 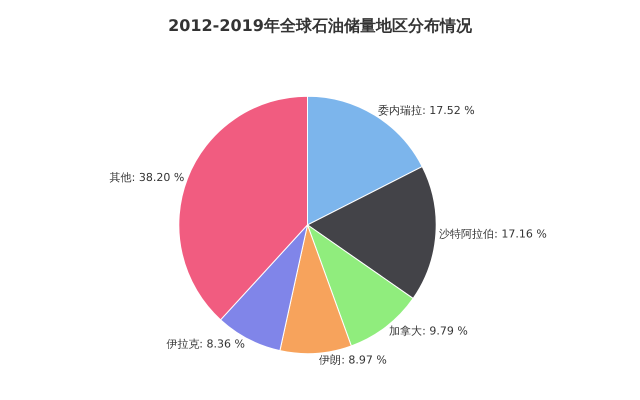 What do you see at coordinates (147, 177) in the screenshot?
I see `slice-label: 其他: 38.20 %` at bounding box center [147, 177].